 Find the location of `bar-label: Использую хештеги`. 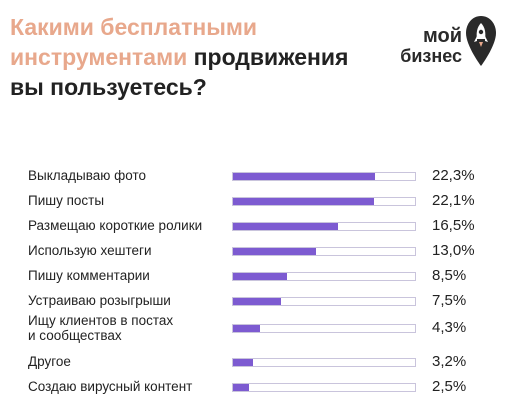

bar-label: Использую хештеги is located at coordinates (90, 250).